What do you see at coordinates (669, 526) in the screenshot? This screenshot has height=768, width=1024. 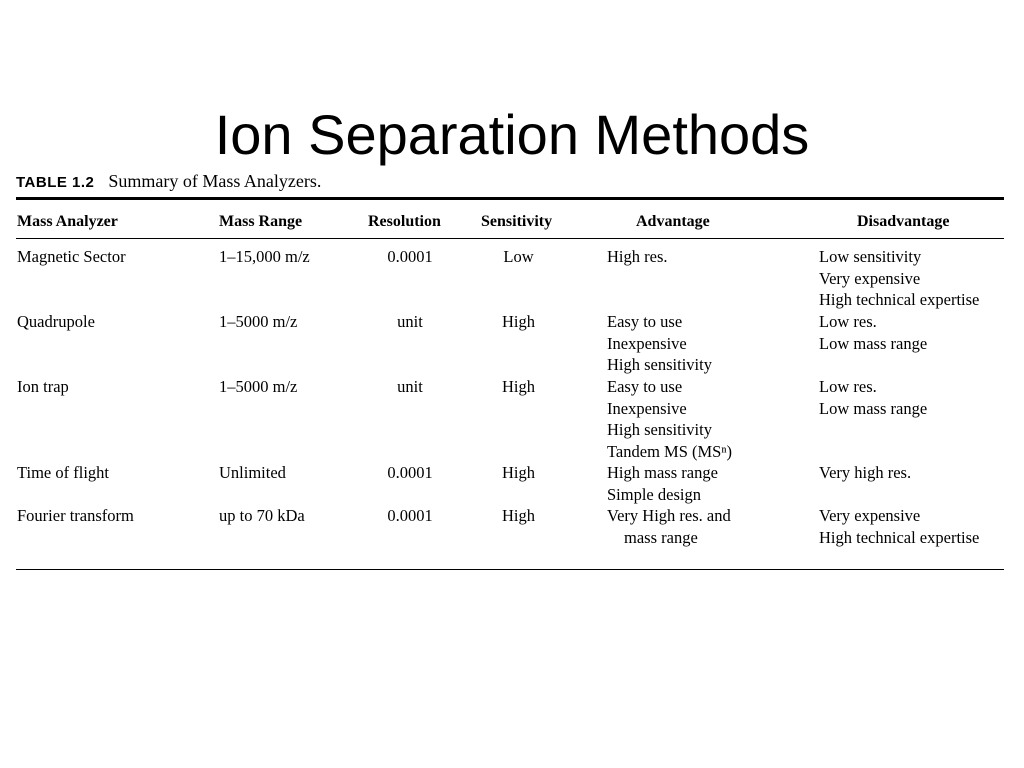 I see `cell-advantage: Very High res. and mass range` at bounding box center [669, 526].